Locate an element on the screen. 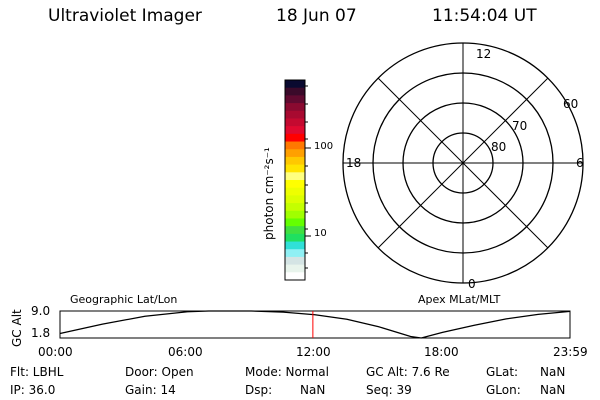  seq: Seq: 39 is located at coordinates (389, 390).